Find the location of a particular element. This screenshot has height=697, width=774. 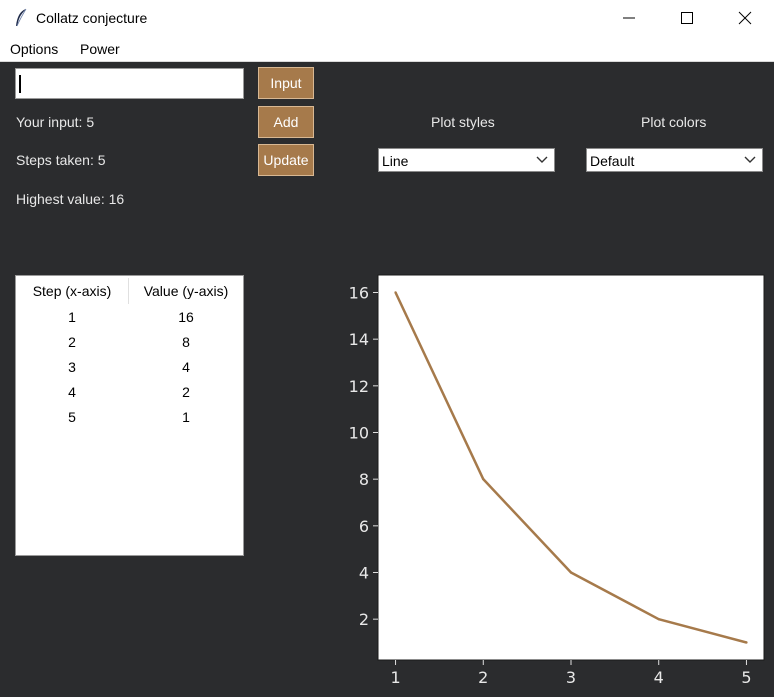

window-title: Collatz conjecture is located at coordinates (92, 18).